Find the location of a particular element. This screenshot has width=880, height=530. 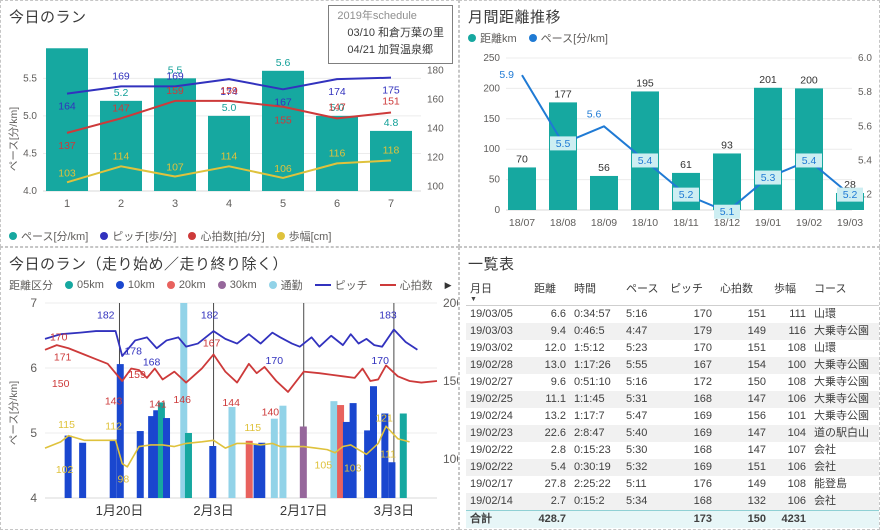

panel-title-table: 一覧表 is located at coordinates (491, 264).